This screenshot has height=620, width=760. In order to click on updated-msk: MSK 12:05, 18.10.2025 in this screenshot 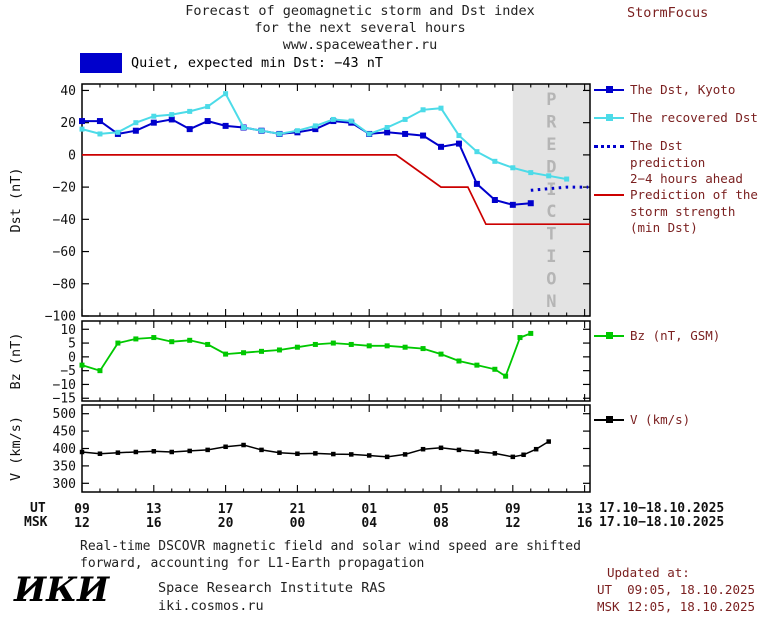, I will do `click(676, 606)`.